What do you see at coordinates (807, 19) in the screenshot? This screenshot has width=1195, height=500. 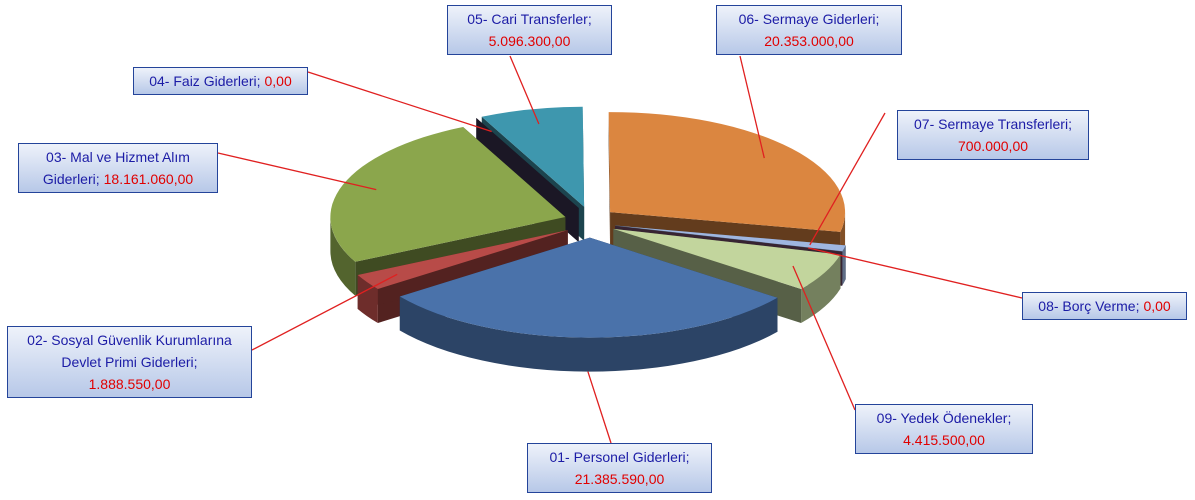 I see `category-name: 06- Sermaye Giderleri` at bounding box center [807, 19].